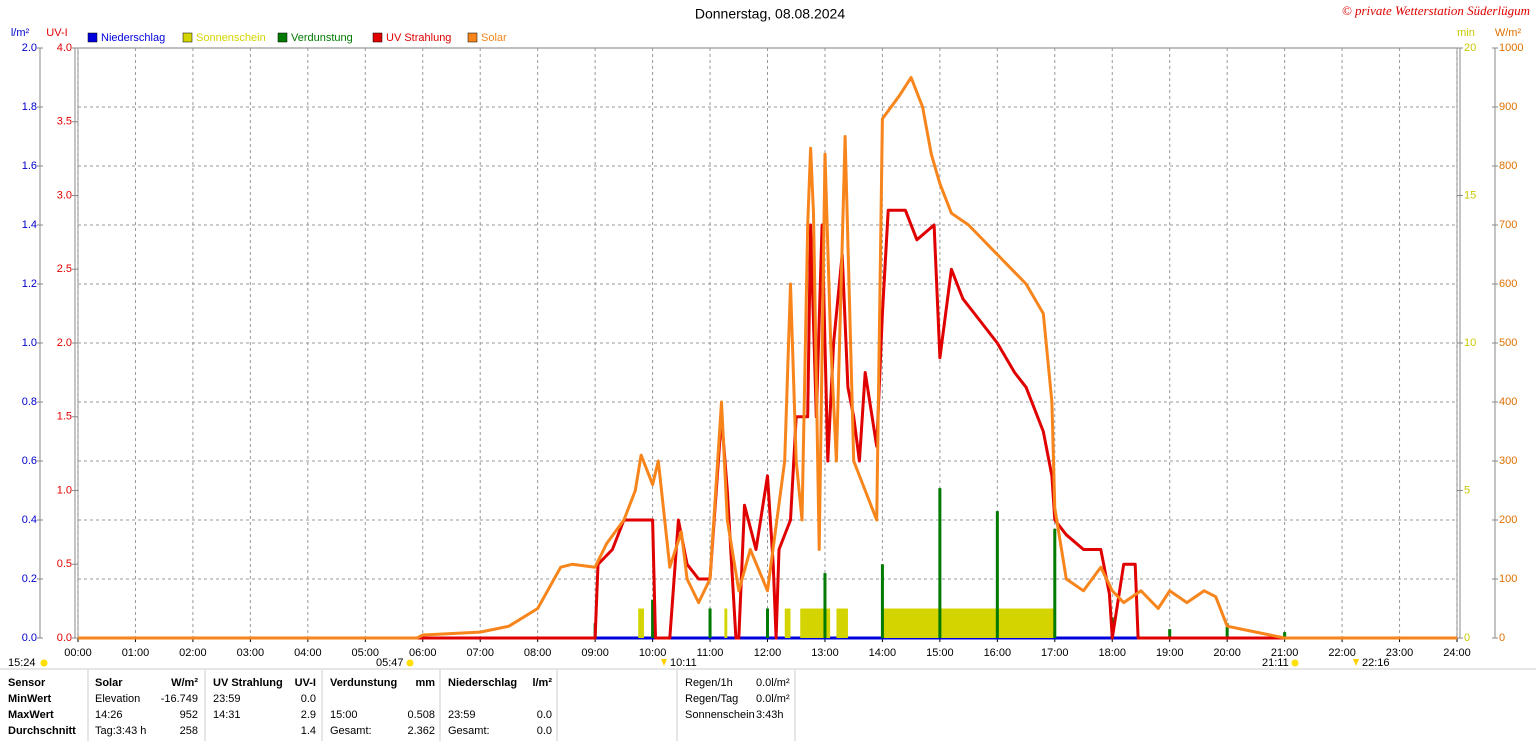  Describe the element at coordinates (231, 38) in the screenshot. I see `legend-label: Sonnenschein` at that location.